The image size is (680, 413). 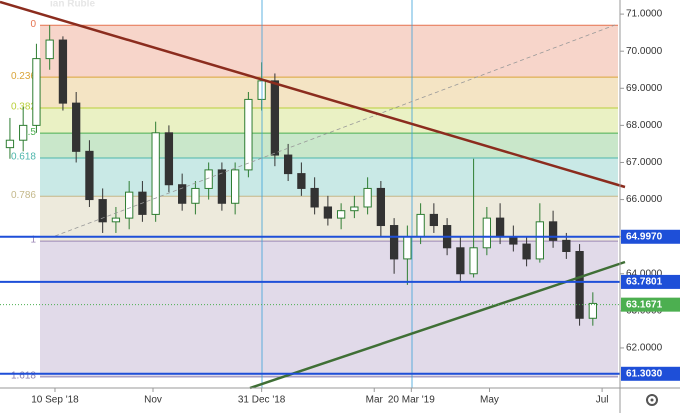 I want to click on y-tick-label: 64.0000, so click(x=644, y=273).